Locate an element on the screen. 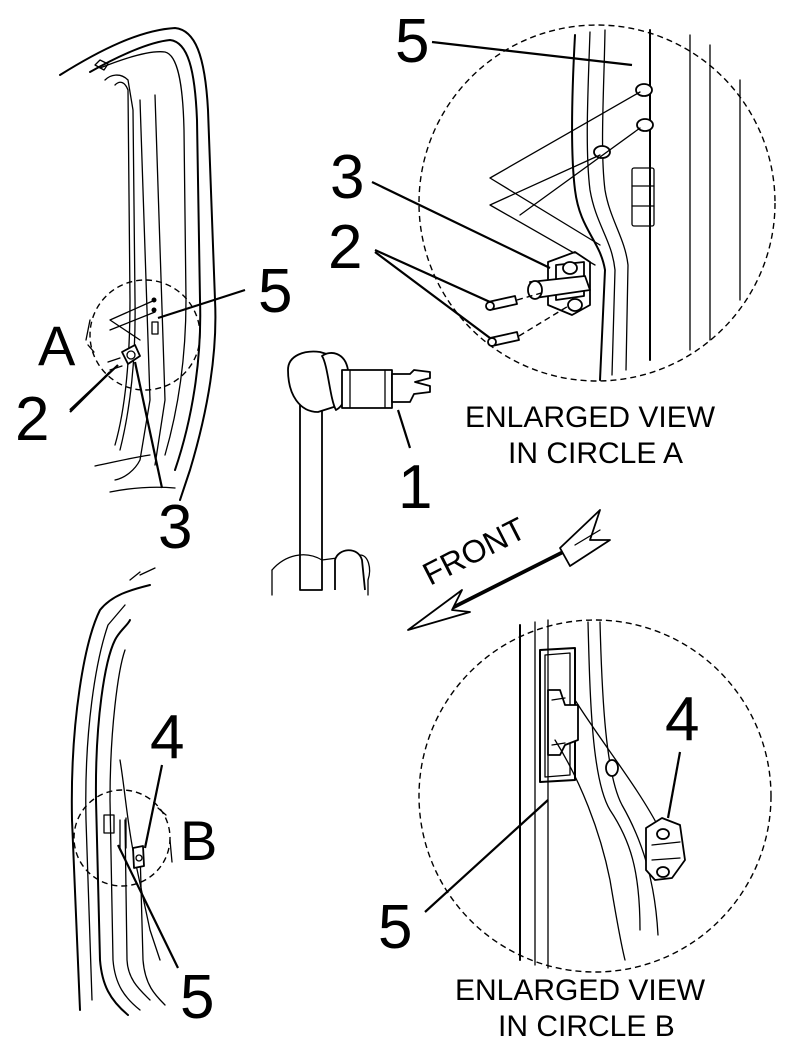 The image size is (800, 1049). callout-1-ratchet: 1 is located at coordinates (415, 487).